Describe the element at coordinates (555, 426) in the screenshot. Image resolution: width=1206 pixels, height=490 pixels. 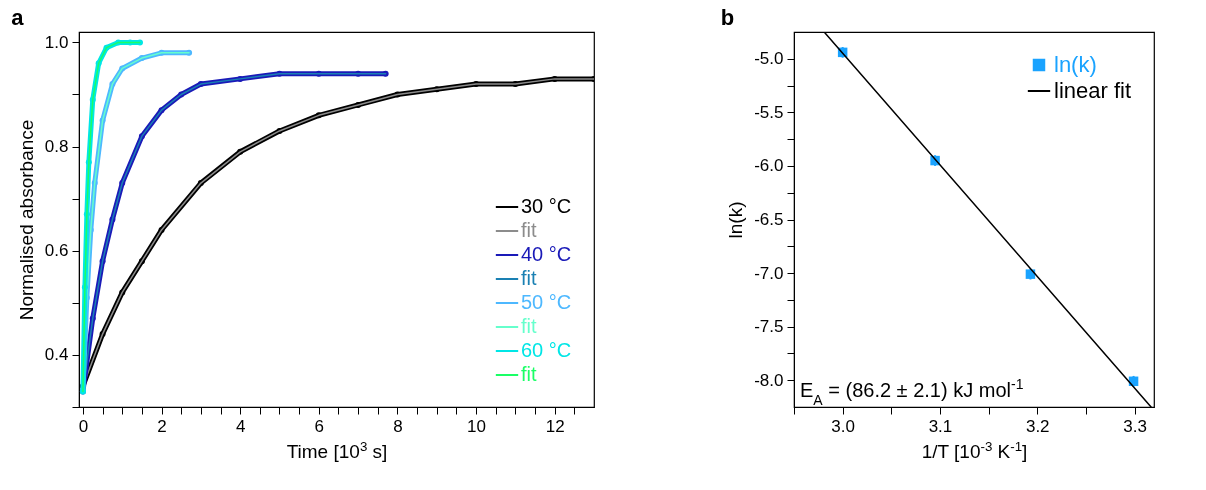
I see `x-tick-label: 12` at that location.